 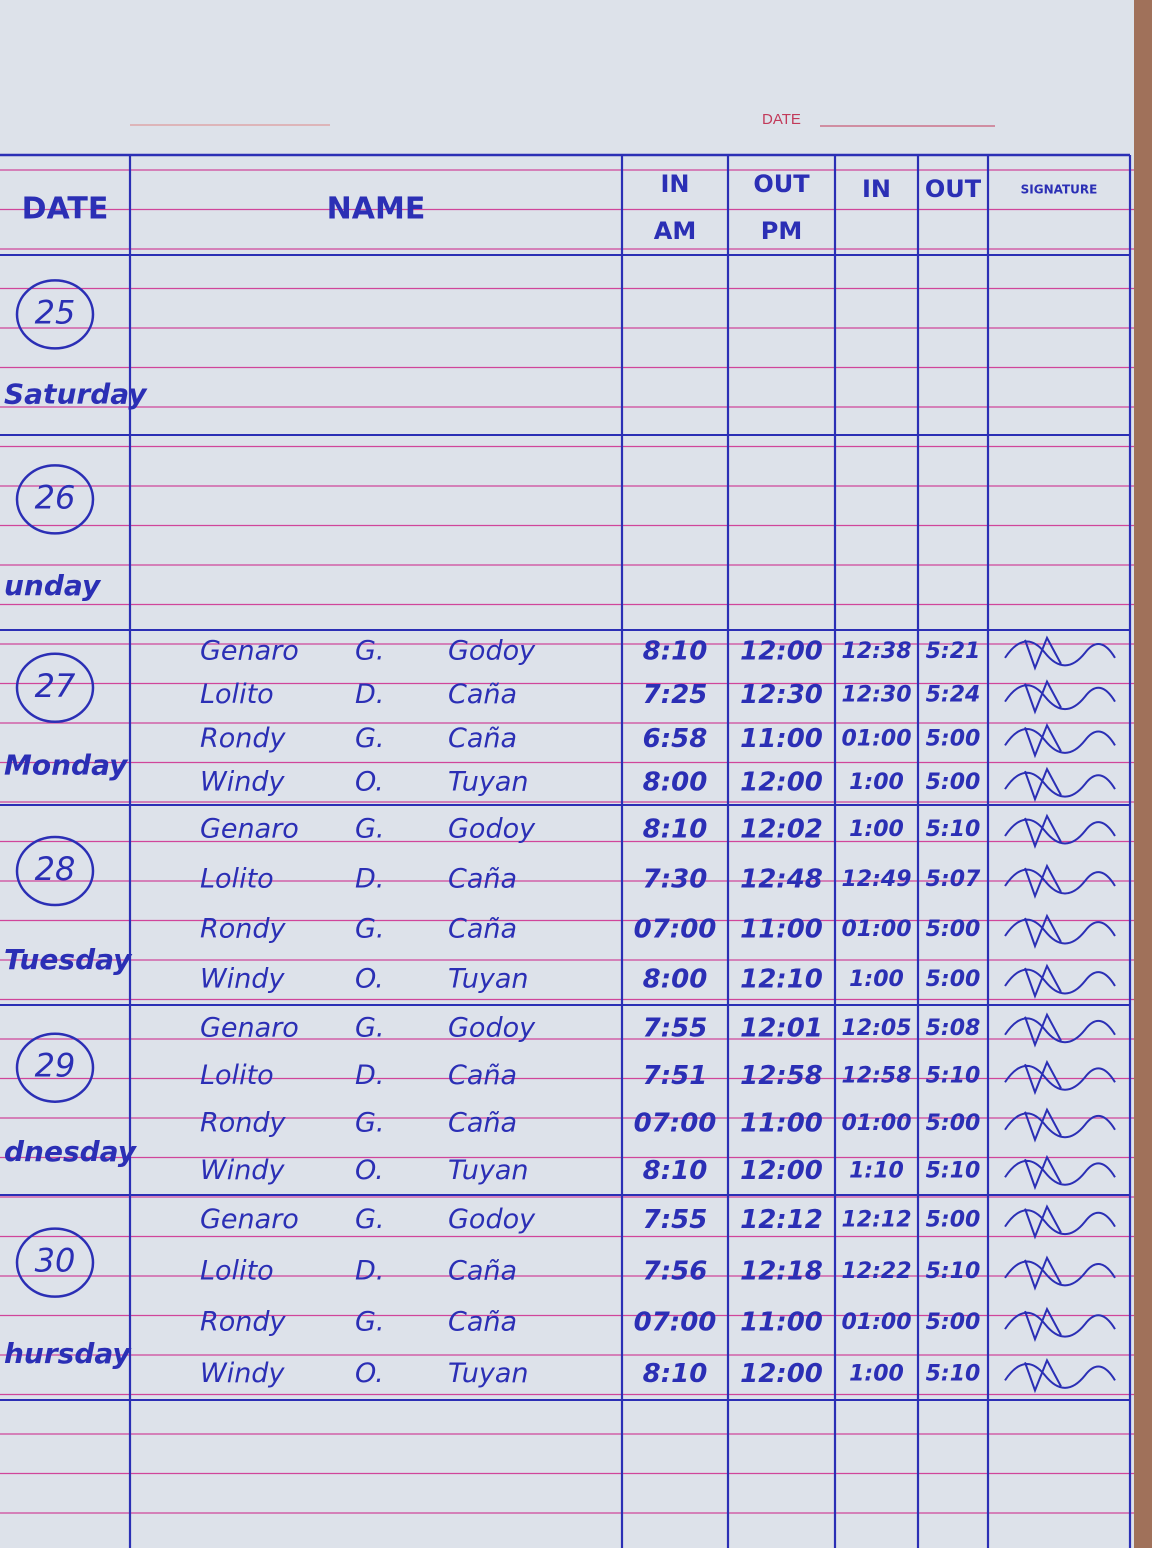 I want to click on date-number: 27, so click(x=55, y=686).